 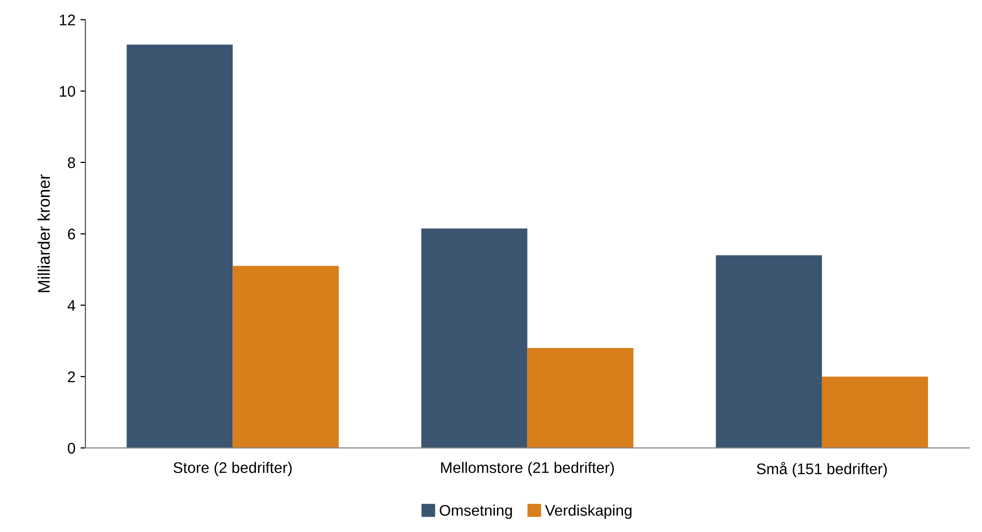 What do you see at coordinates (71, 376) in the screenshot?
I see `y-tick-label: 2` at bounding box center [71, 376].